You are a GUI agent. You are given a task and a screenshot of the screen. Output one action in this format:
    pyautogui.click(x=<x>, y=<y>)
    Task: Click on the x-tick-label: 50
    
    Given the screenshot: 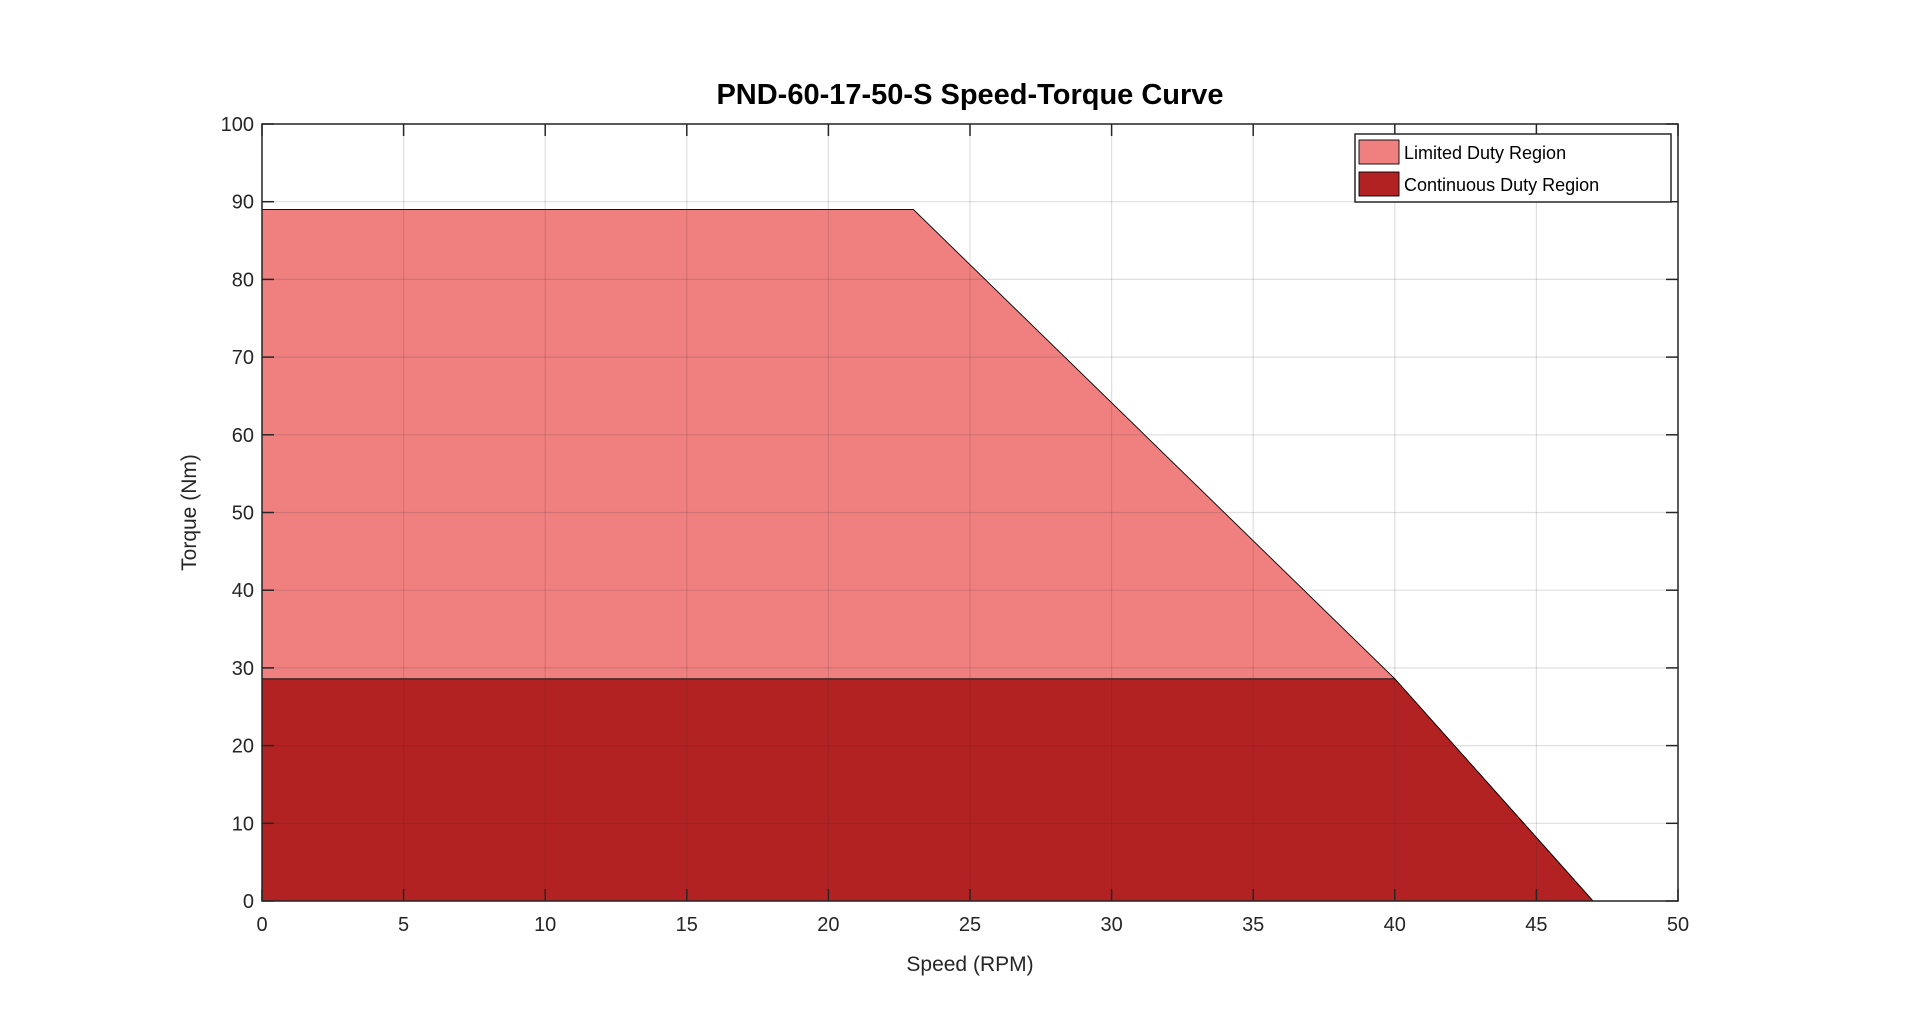 What is the action you would take?
    pyautogui.click(x=1678, y=925)
    